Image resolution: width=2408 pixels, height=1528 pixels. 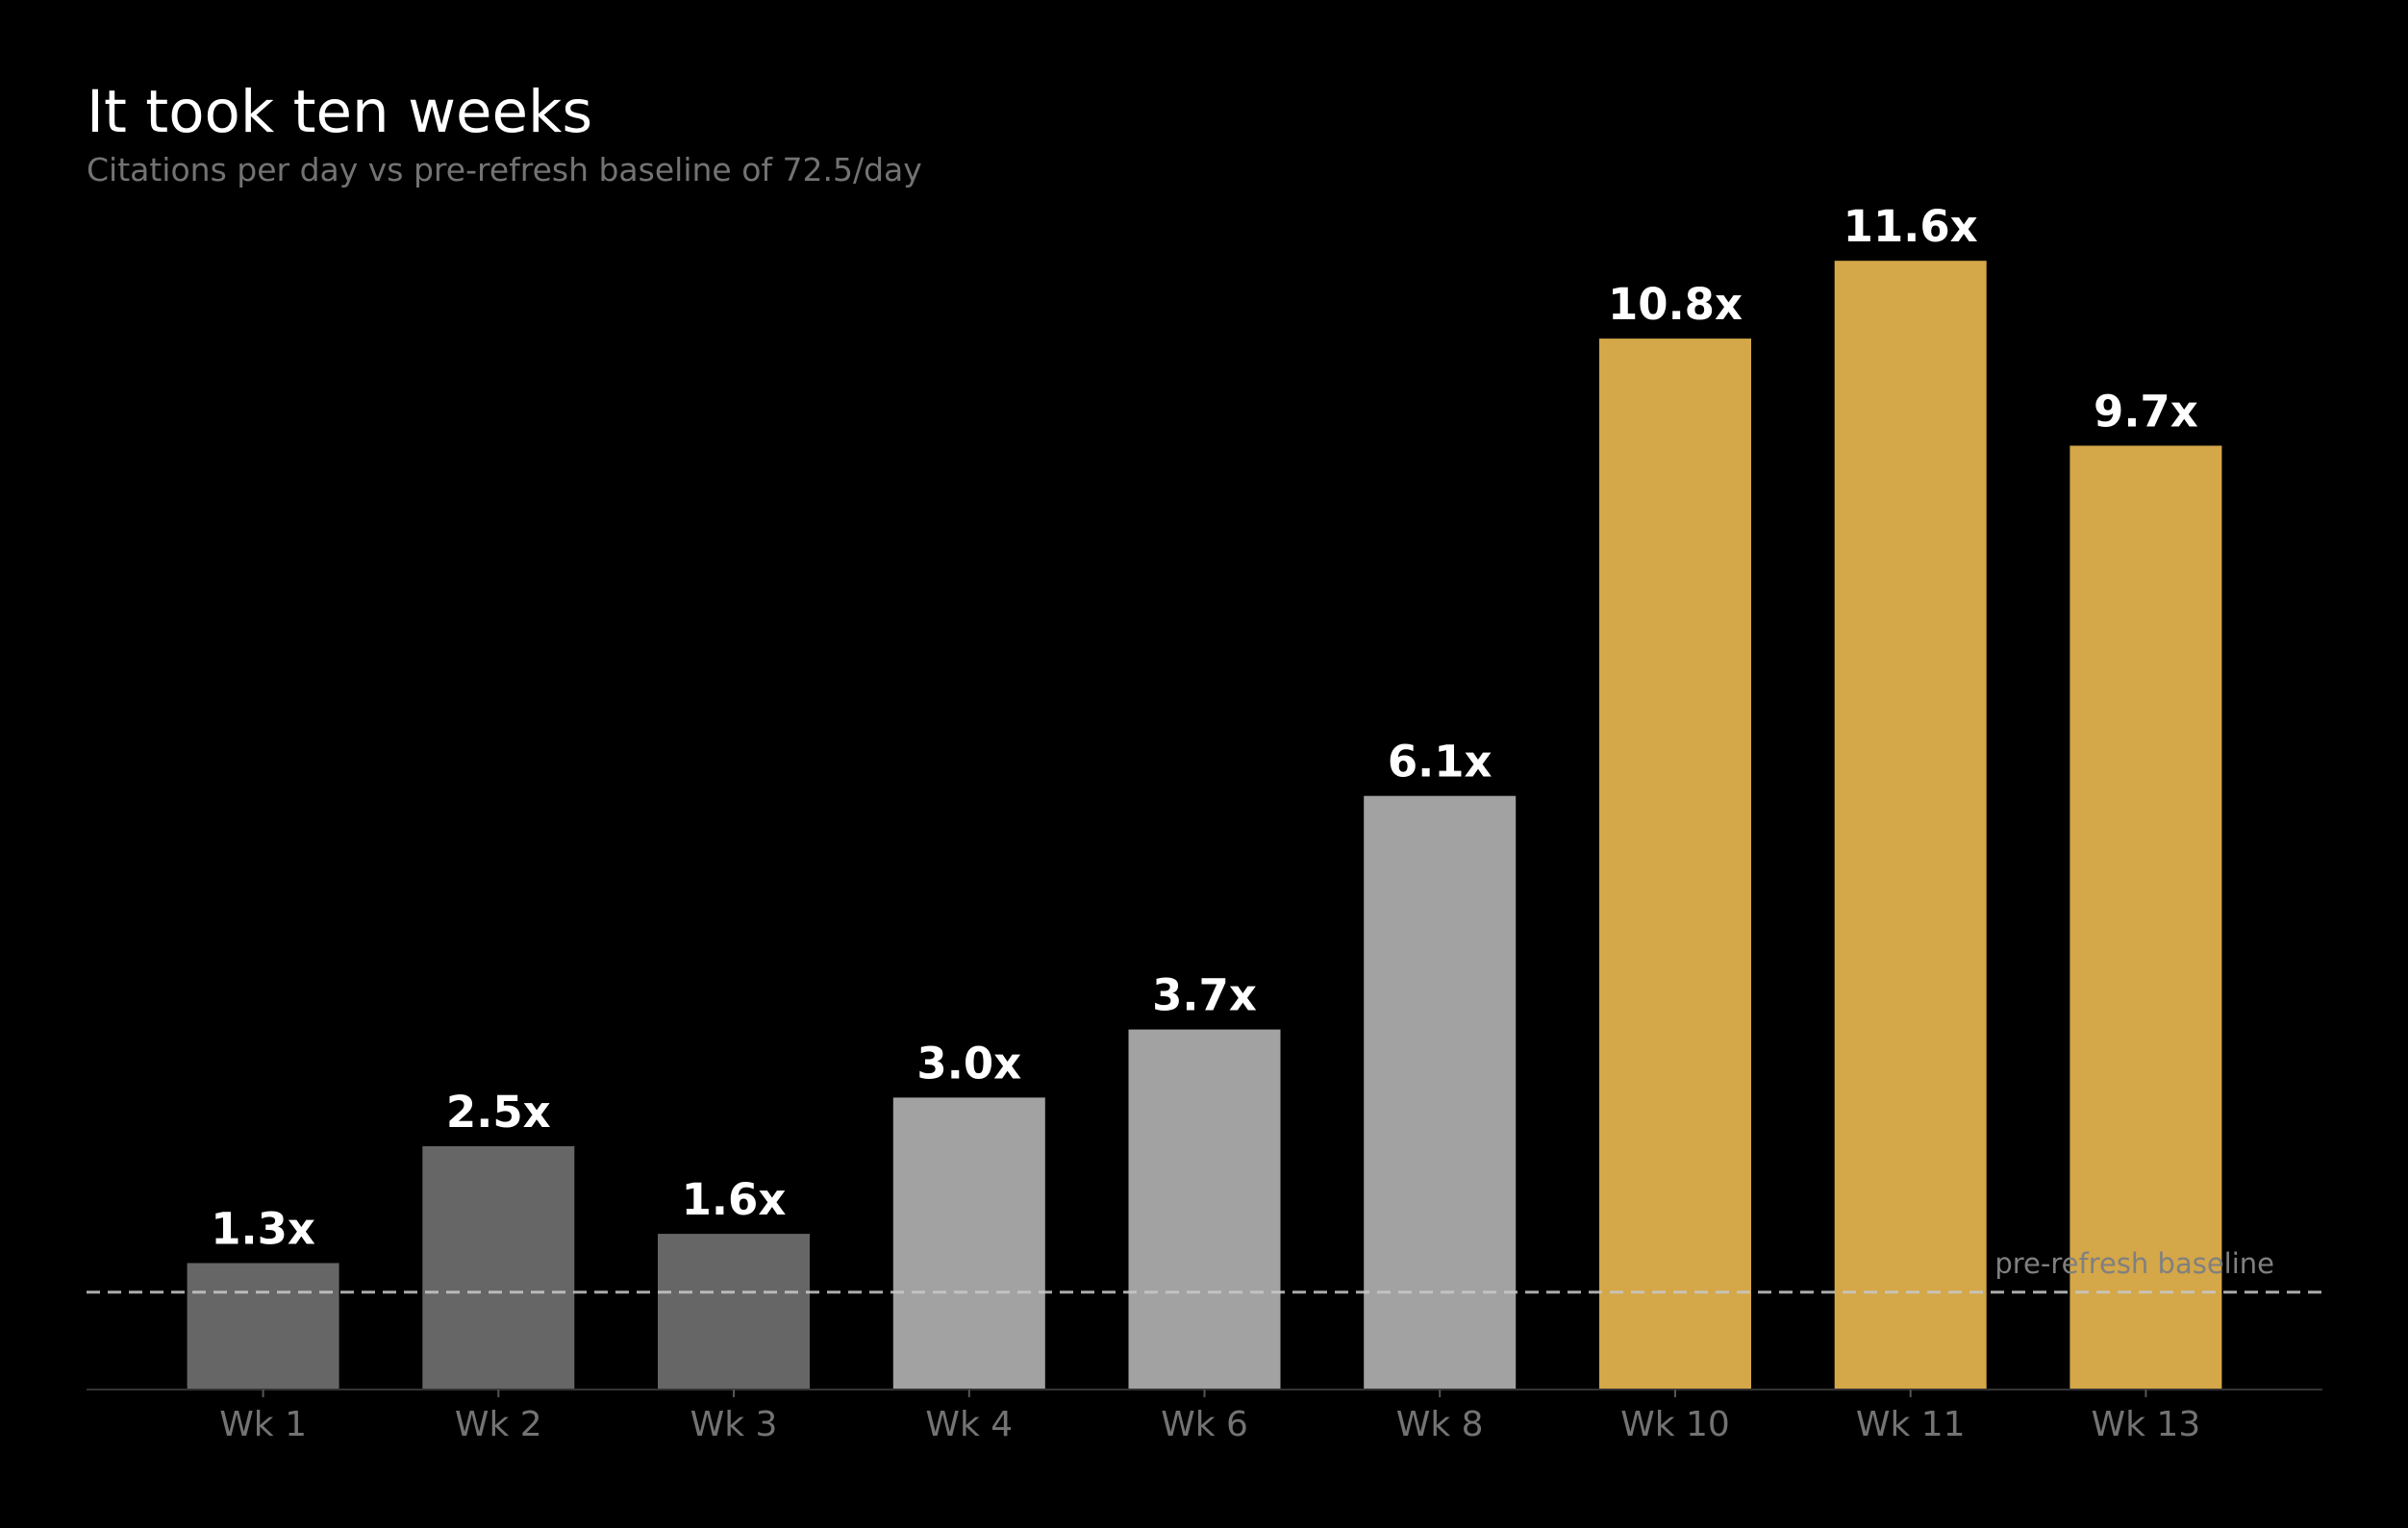 What do you see at coordinates (734, 1424) in the screenshot?
I see `x-tick-label: Wk 3` at bounding box center [734, 1424].